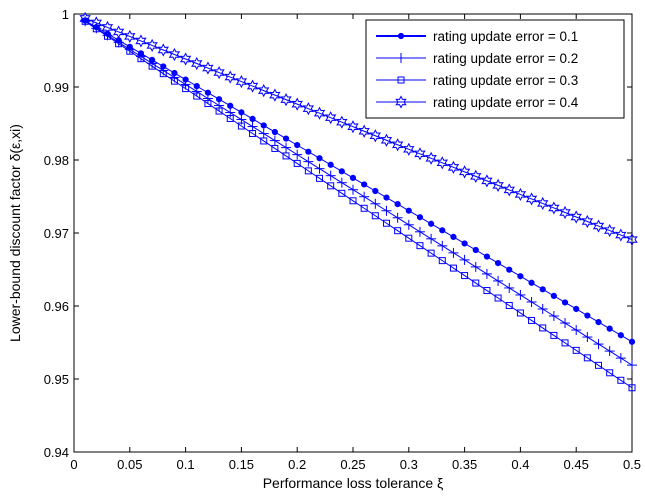 The width and height of the screenshot is (645, 501). What do you see at coordinates (186, 464) in the screenshot?
I see `x-tick-label: 0.1` at bounding box center [186, 464].